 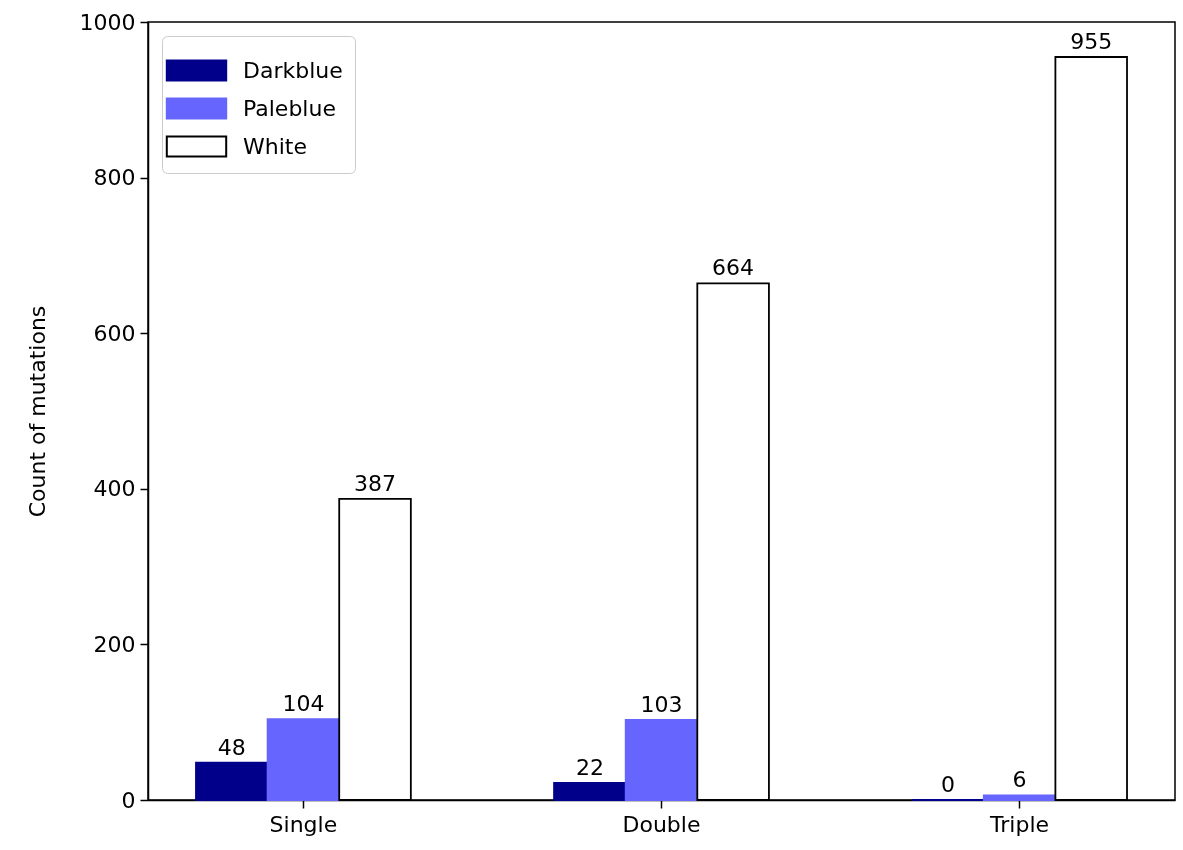 What do you see at coordinates (114, 489) in the screenshot?
I see `y-tick-label: 400` at bounding box center [114, 489].